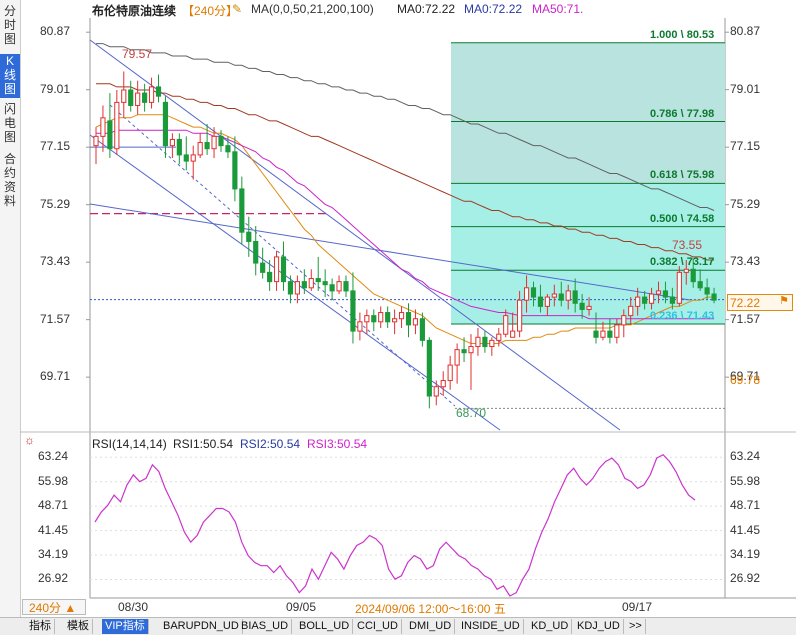 Image resolution: width=796 pixels, height=635 pixels. I want to click on price-tick-right: 71.57, so click(745, 318).